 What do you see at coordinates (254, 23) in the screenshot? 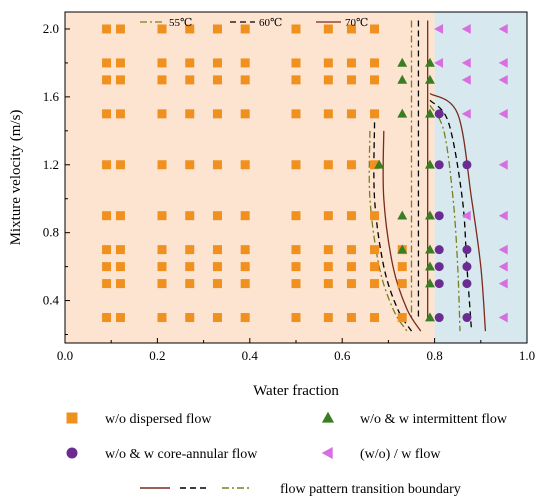
I see `top-legend: 55℃ 60℃ 70℃` at bounding box center [254, 23].